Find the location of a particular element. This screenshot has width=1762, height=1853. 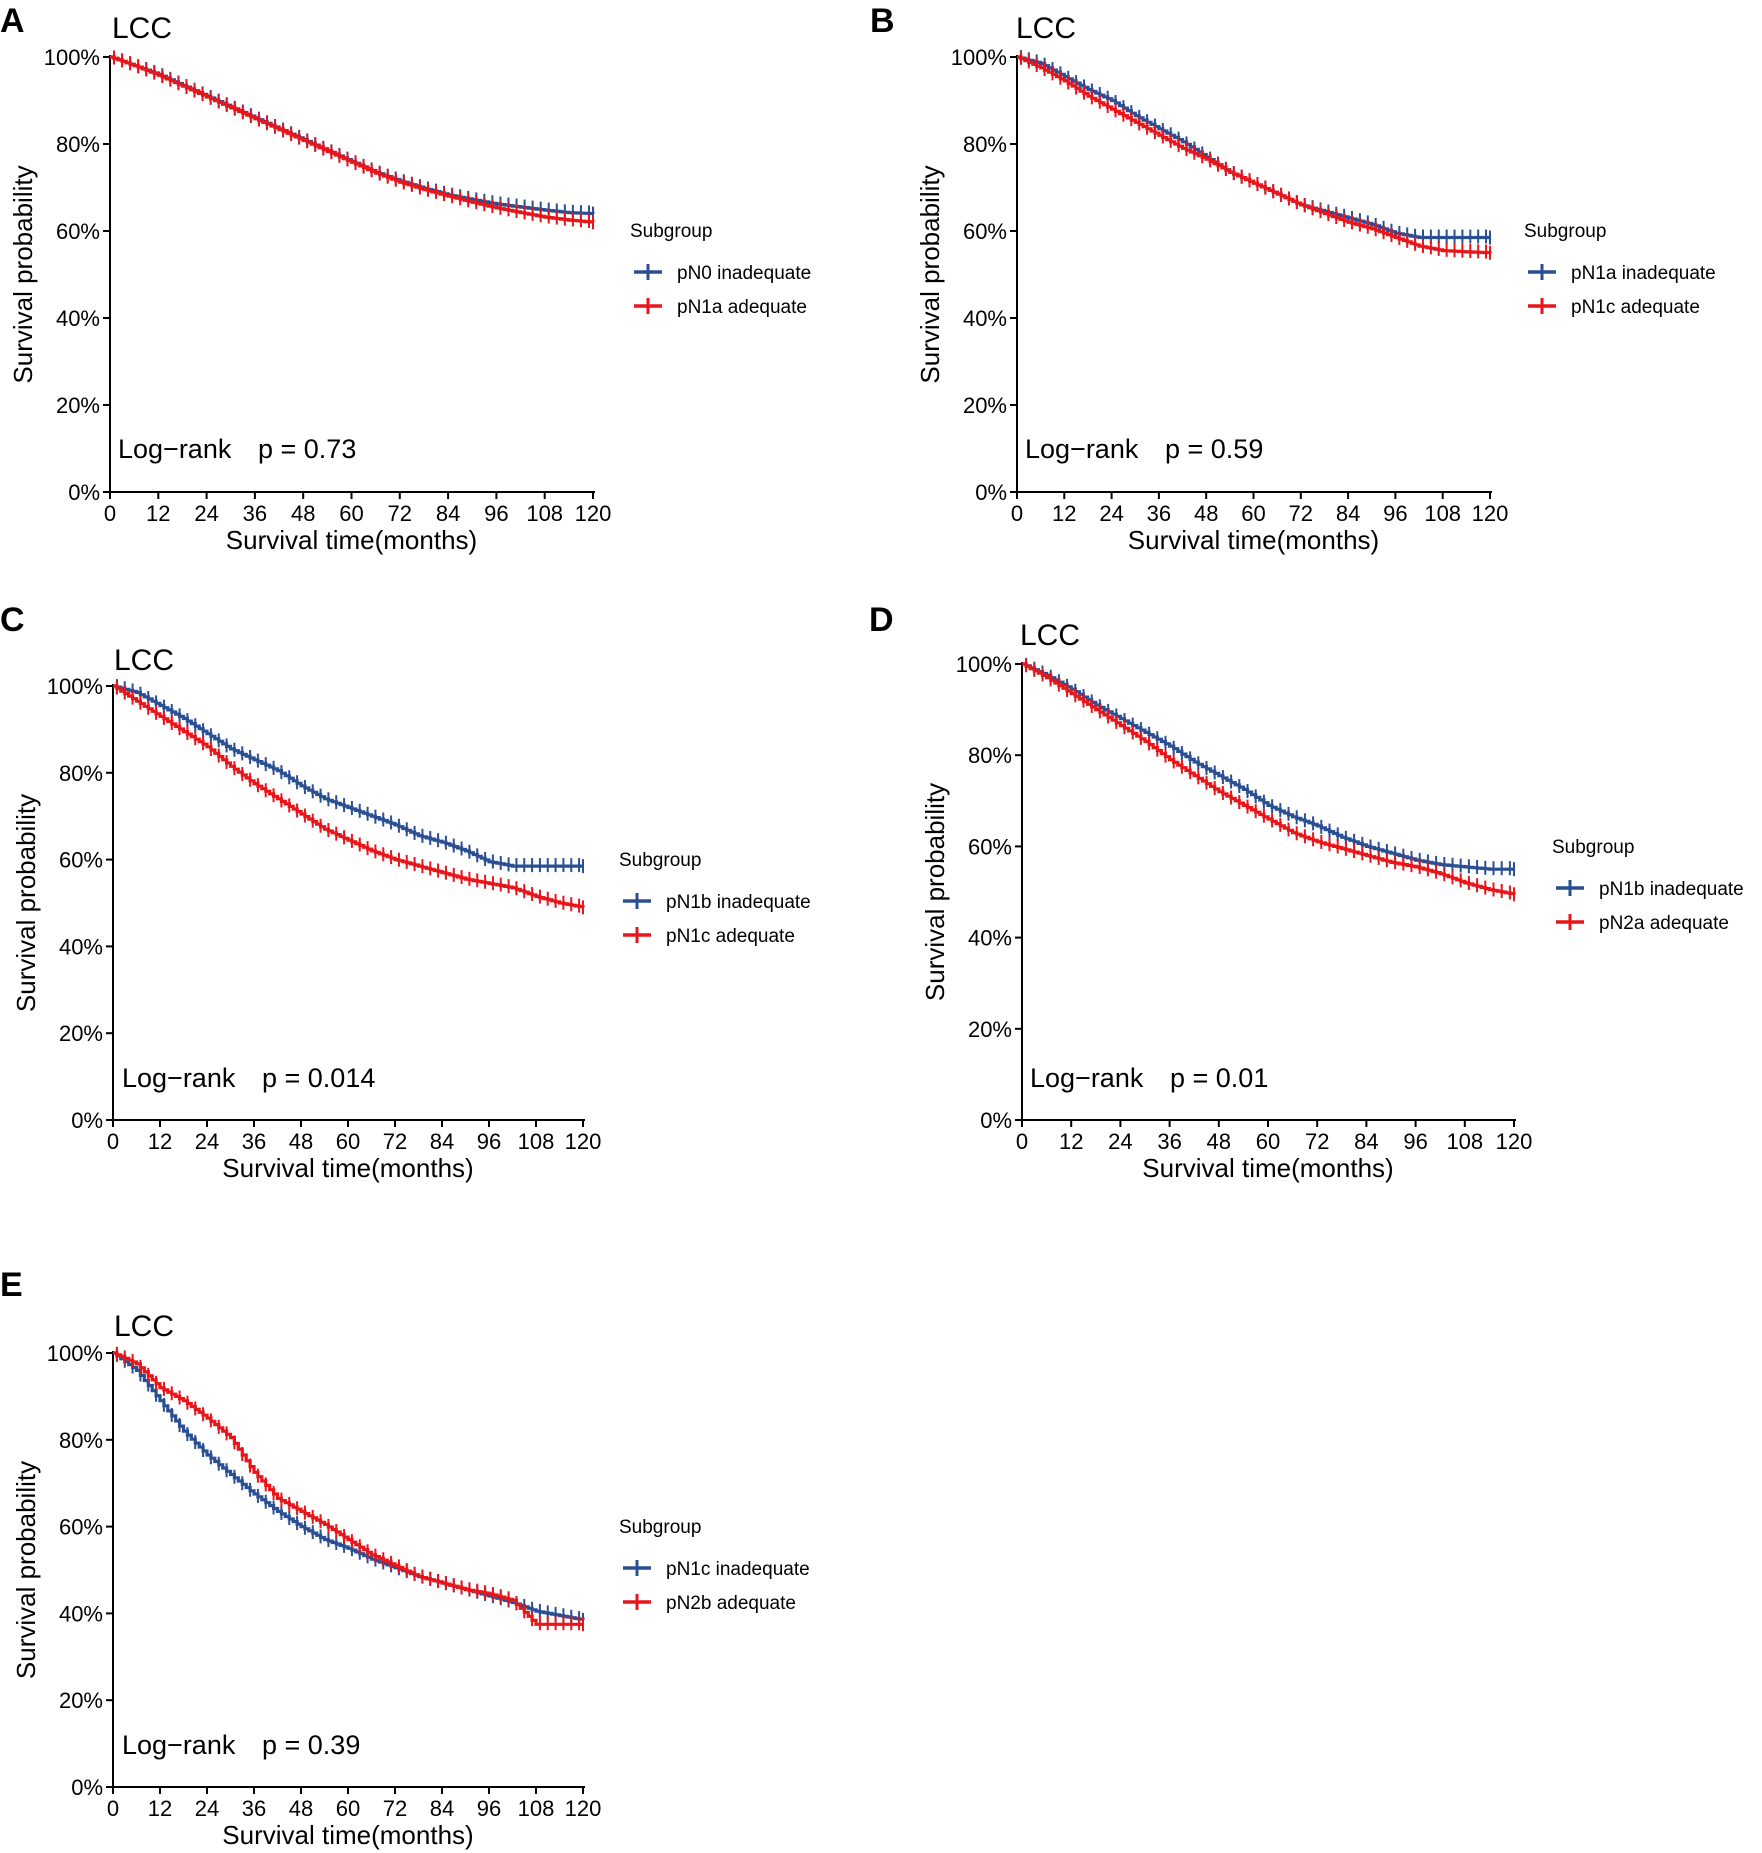

legend-label: pN2b adequate is located at coordinates (731, 1603).